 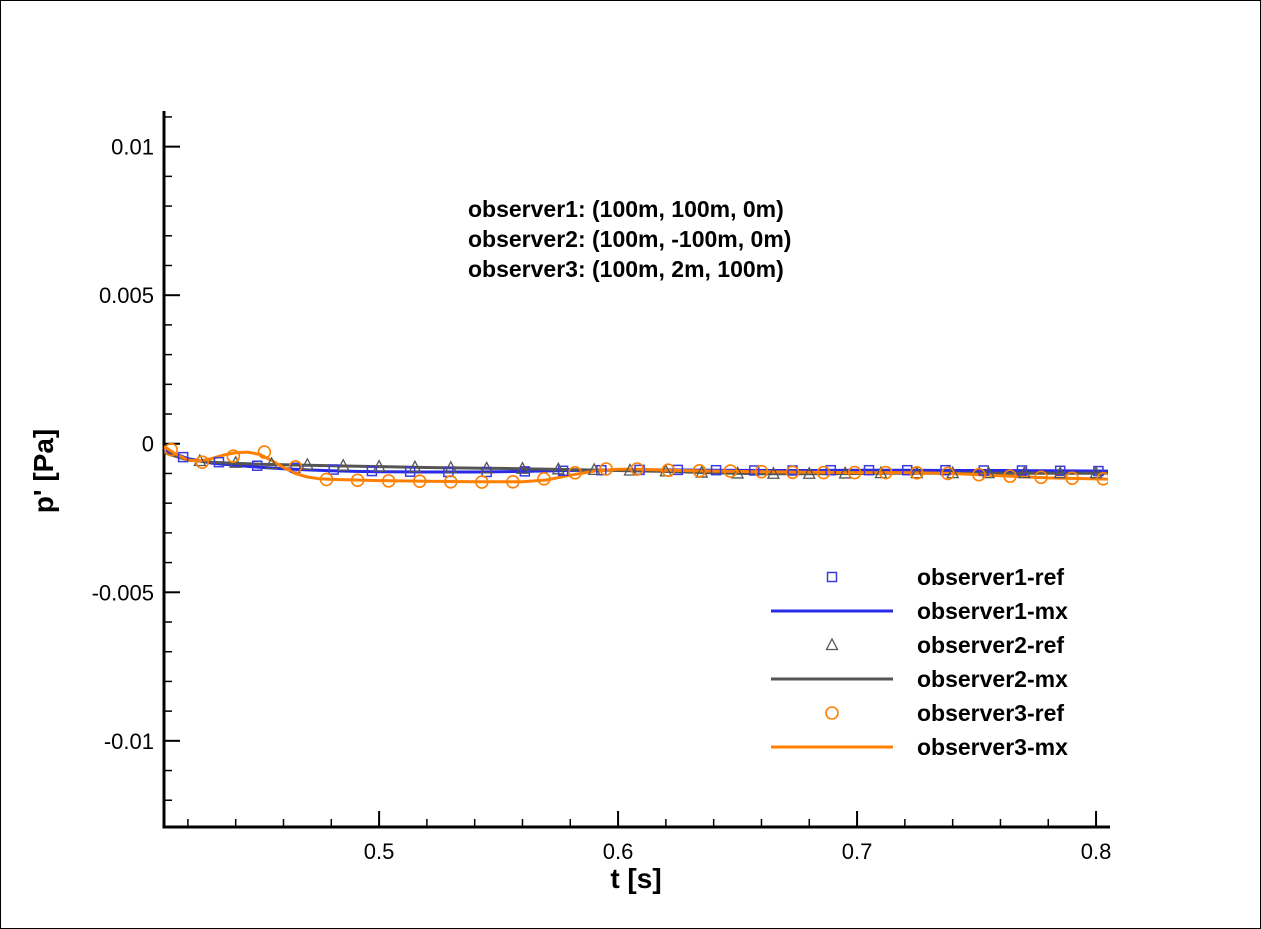 What do you see at coordinates (1096, 851) in the screenshot?
I see `x-tick-label: 0.8` at bounding box center [1096, 851].